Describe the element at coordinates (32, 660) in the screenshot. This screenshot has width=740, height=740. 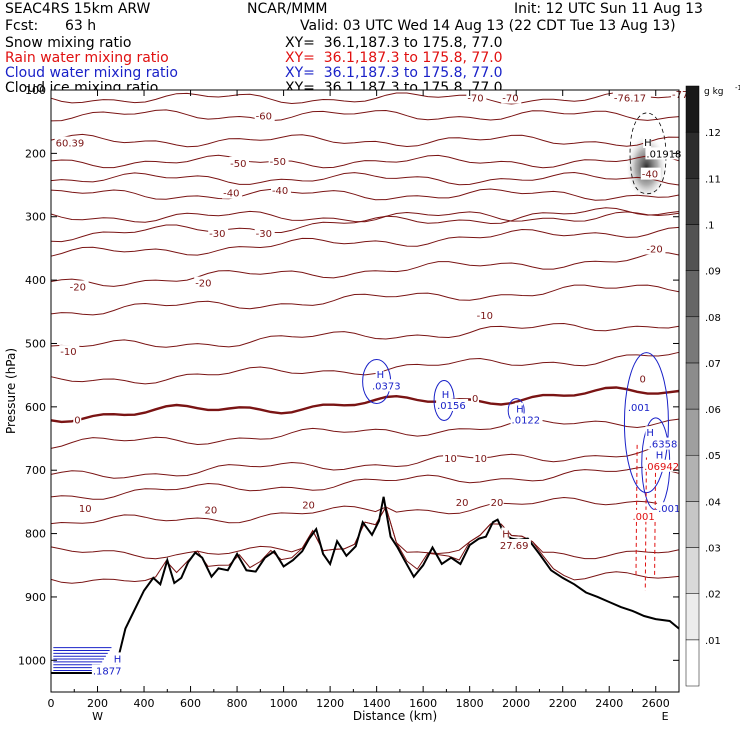
I see `y-tick-label: 1000` at that location.